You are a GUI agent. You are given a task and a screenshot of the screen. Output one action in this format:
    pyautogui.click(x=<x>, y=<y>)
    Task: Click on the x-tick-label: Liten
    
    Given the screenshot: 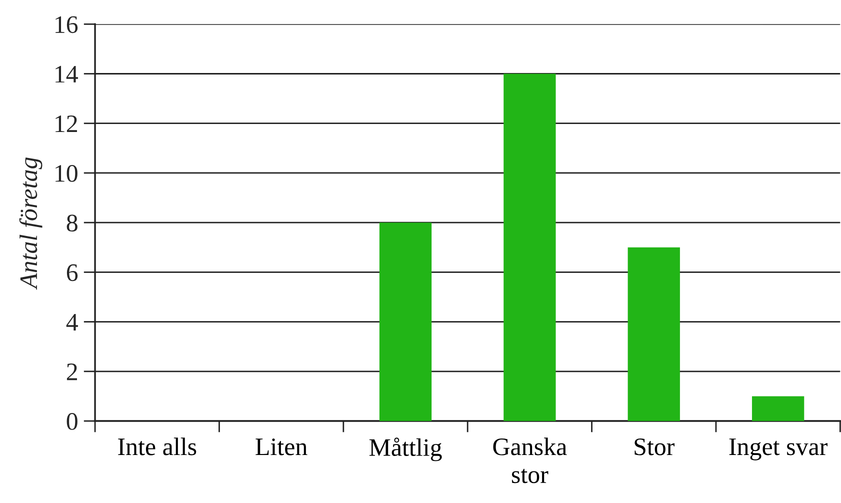 What is the action you would take?
    pyautogui.click(x=282, y=447)
    